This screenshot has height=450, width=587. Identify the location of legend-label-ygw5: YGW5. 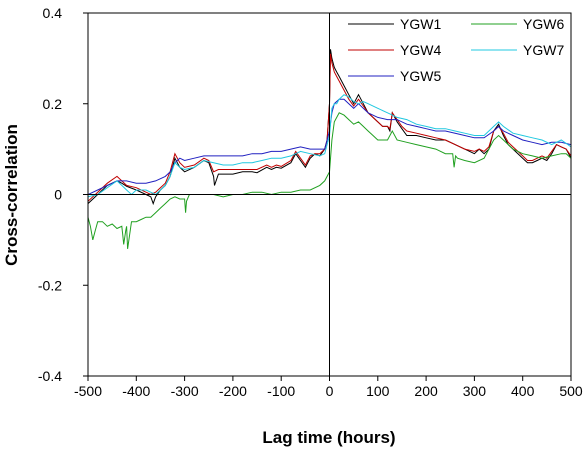
(420, 76).